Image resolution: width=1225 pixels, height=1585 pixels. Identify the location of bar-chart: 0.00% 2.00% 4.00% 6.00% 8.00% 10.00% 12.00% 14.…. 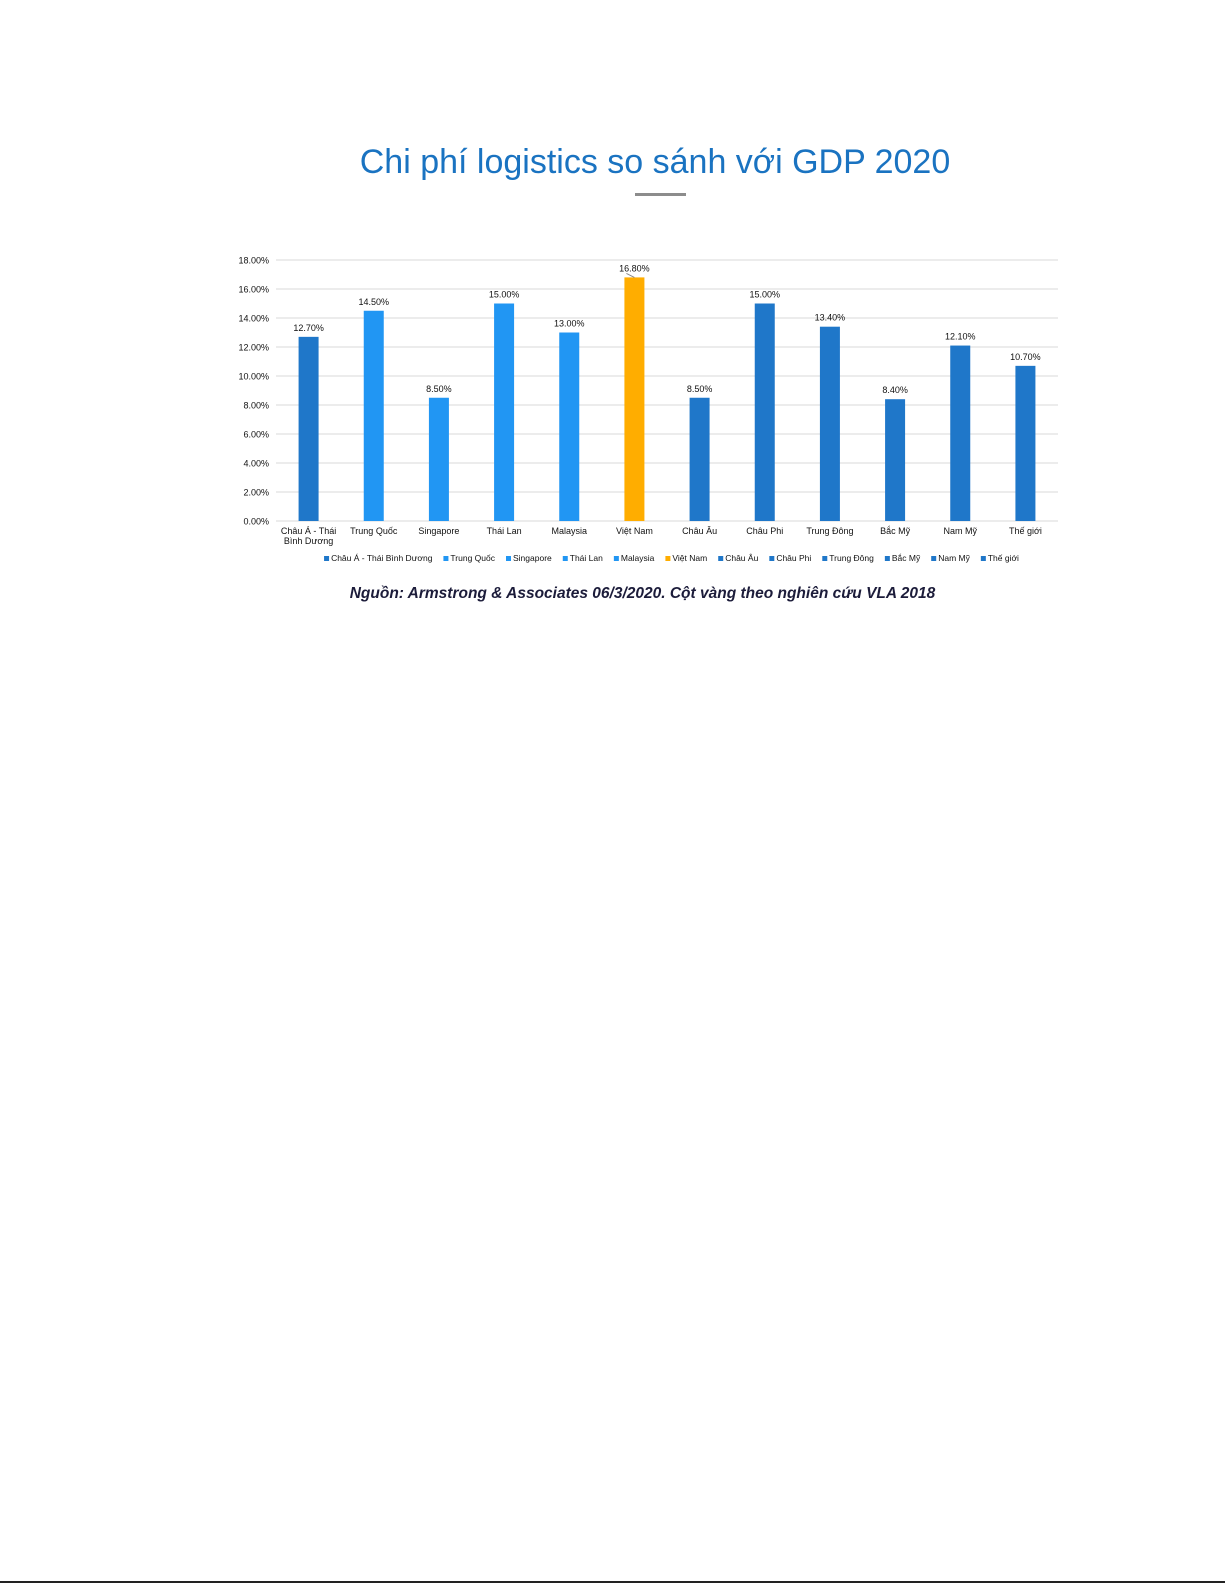
(648, 409).